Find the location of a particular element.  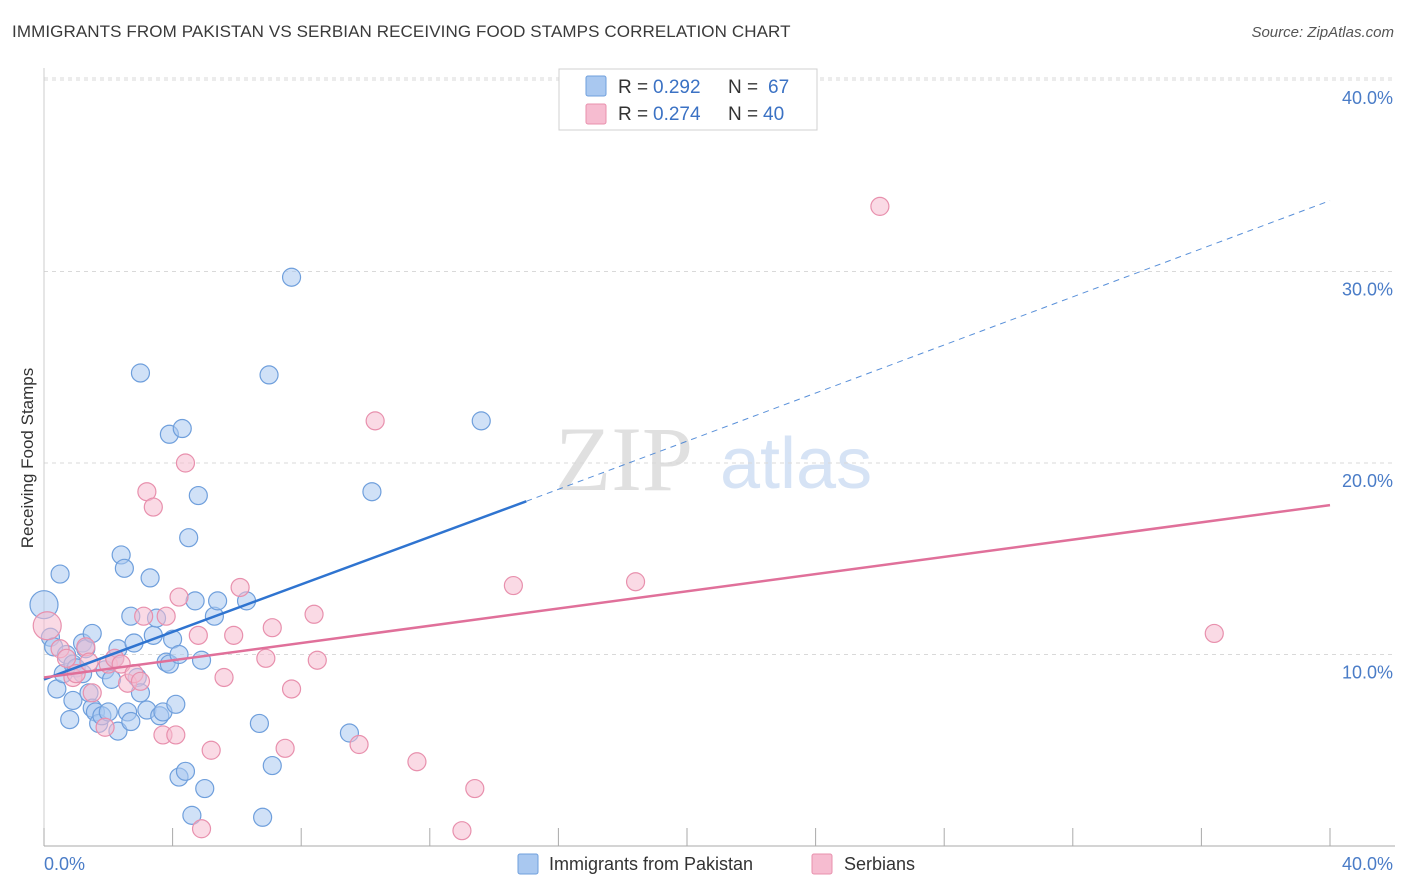

y-tick-label: 20.0% is located at coordinates (1367, 481).